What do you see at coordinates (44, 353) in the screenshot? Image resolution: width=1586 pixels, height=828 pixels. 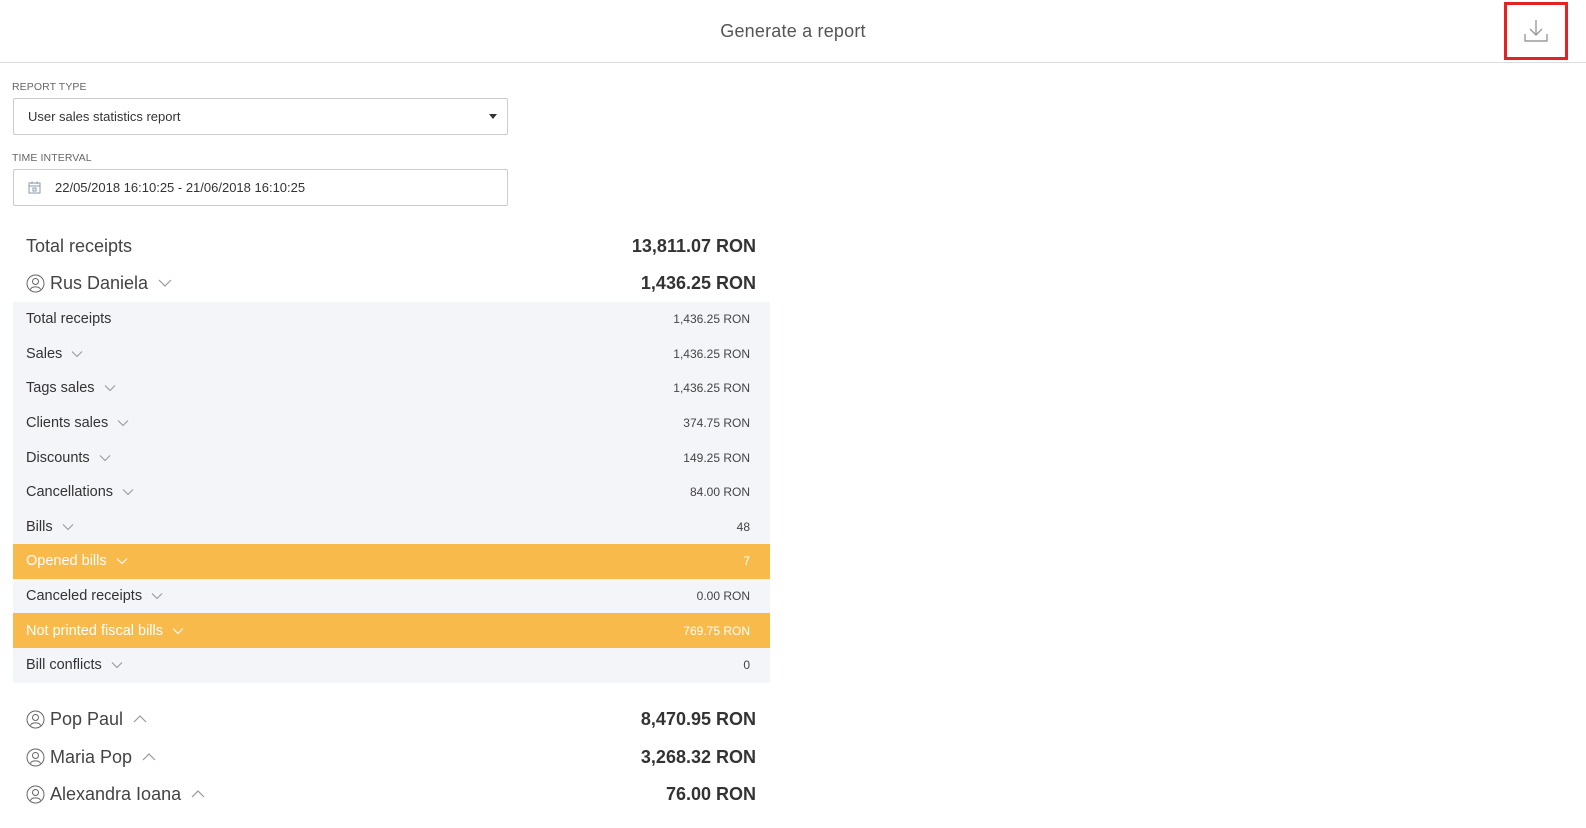 I see `detail-label: Sales` at bounding box center [44, 353].